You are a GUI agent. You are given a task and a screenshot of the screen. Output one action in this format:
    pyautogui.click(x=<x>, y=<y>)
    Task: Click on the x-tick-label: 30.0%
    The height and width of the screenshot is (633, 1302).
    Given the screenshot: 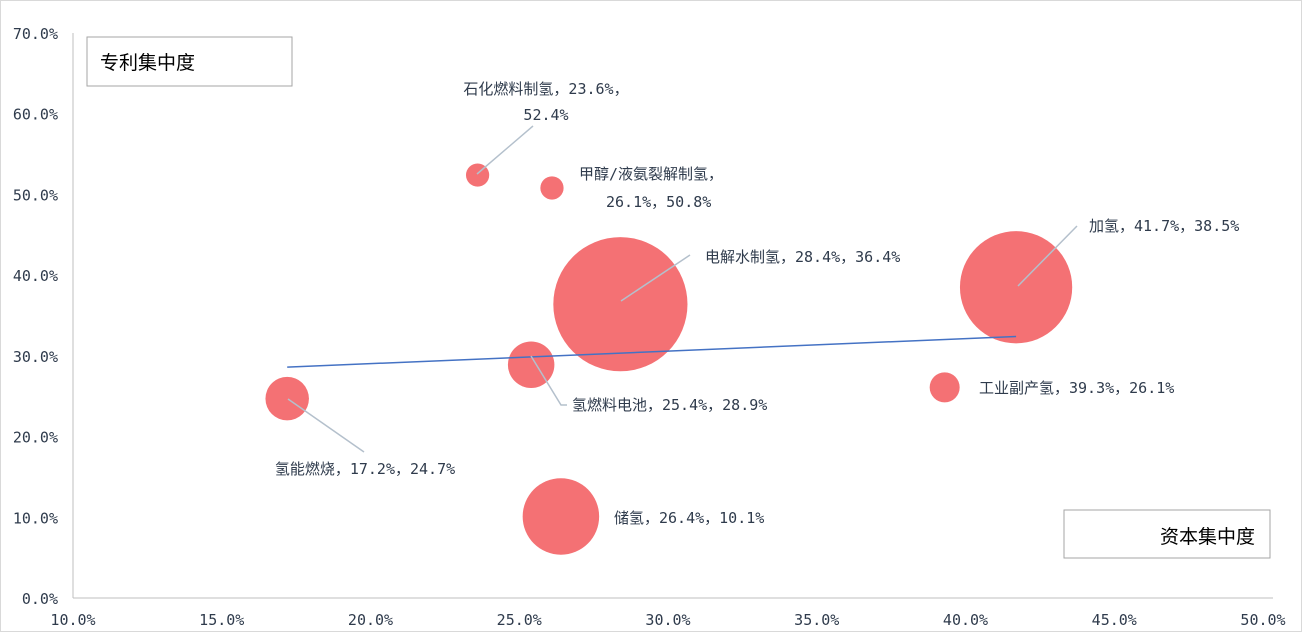 What is the action you would take?
    pyautogui.click(x=667, y=620)
    